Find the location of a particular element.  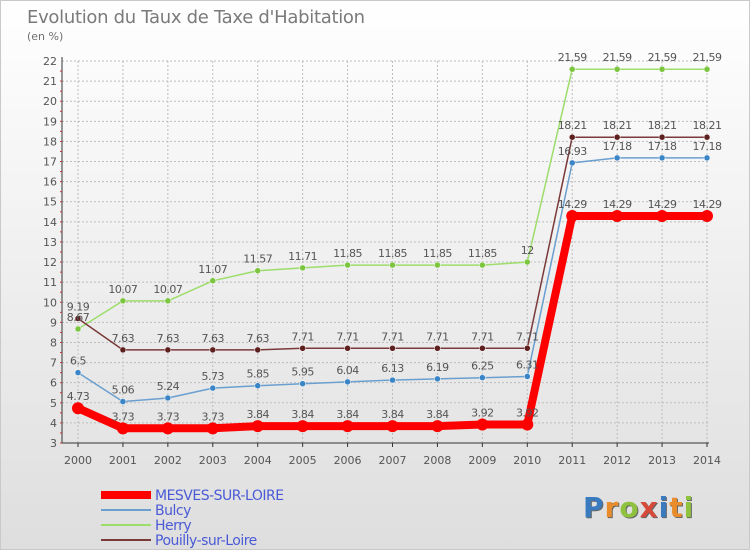

x-tick-label: 2012 is located at coordinates (617, 460).